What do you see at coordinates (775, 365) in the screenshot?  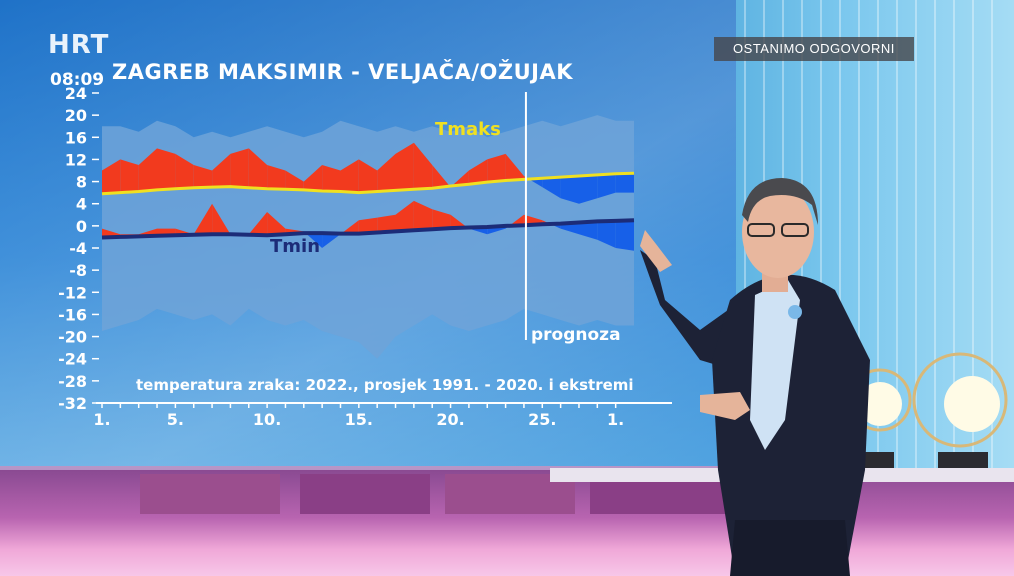 I see `presenter-shirt` at bounding box center [775, 365].